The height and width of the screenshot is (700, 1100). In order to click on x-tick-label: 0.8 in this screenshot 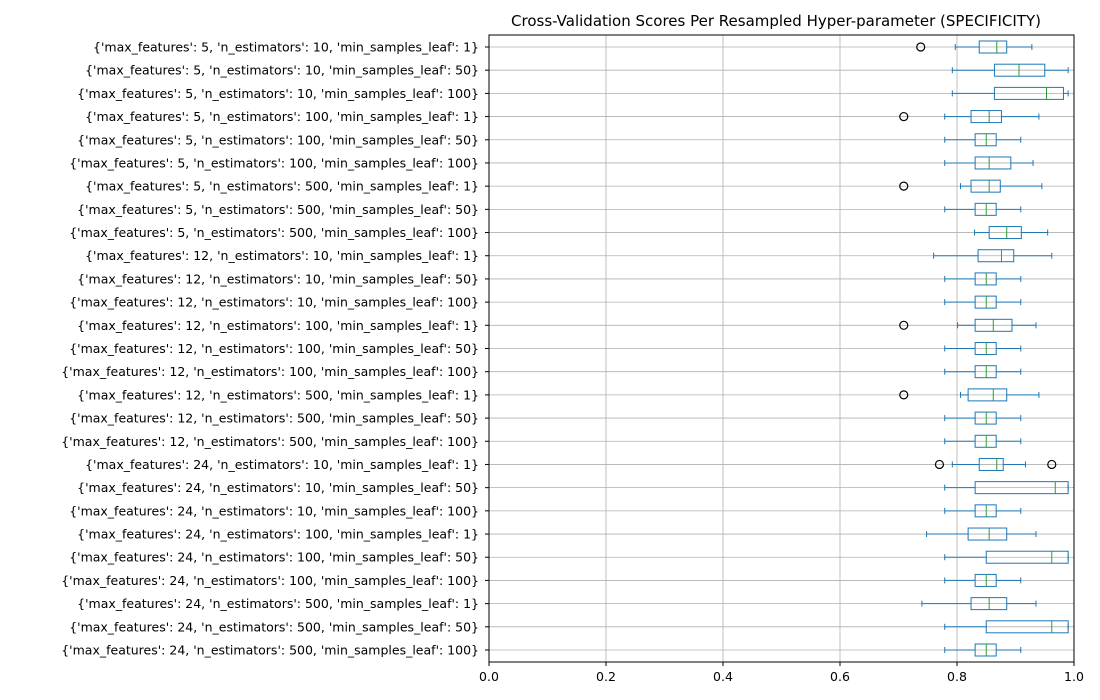, I will do `click(957, 676)`.